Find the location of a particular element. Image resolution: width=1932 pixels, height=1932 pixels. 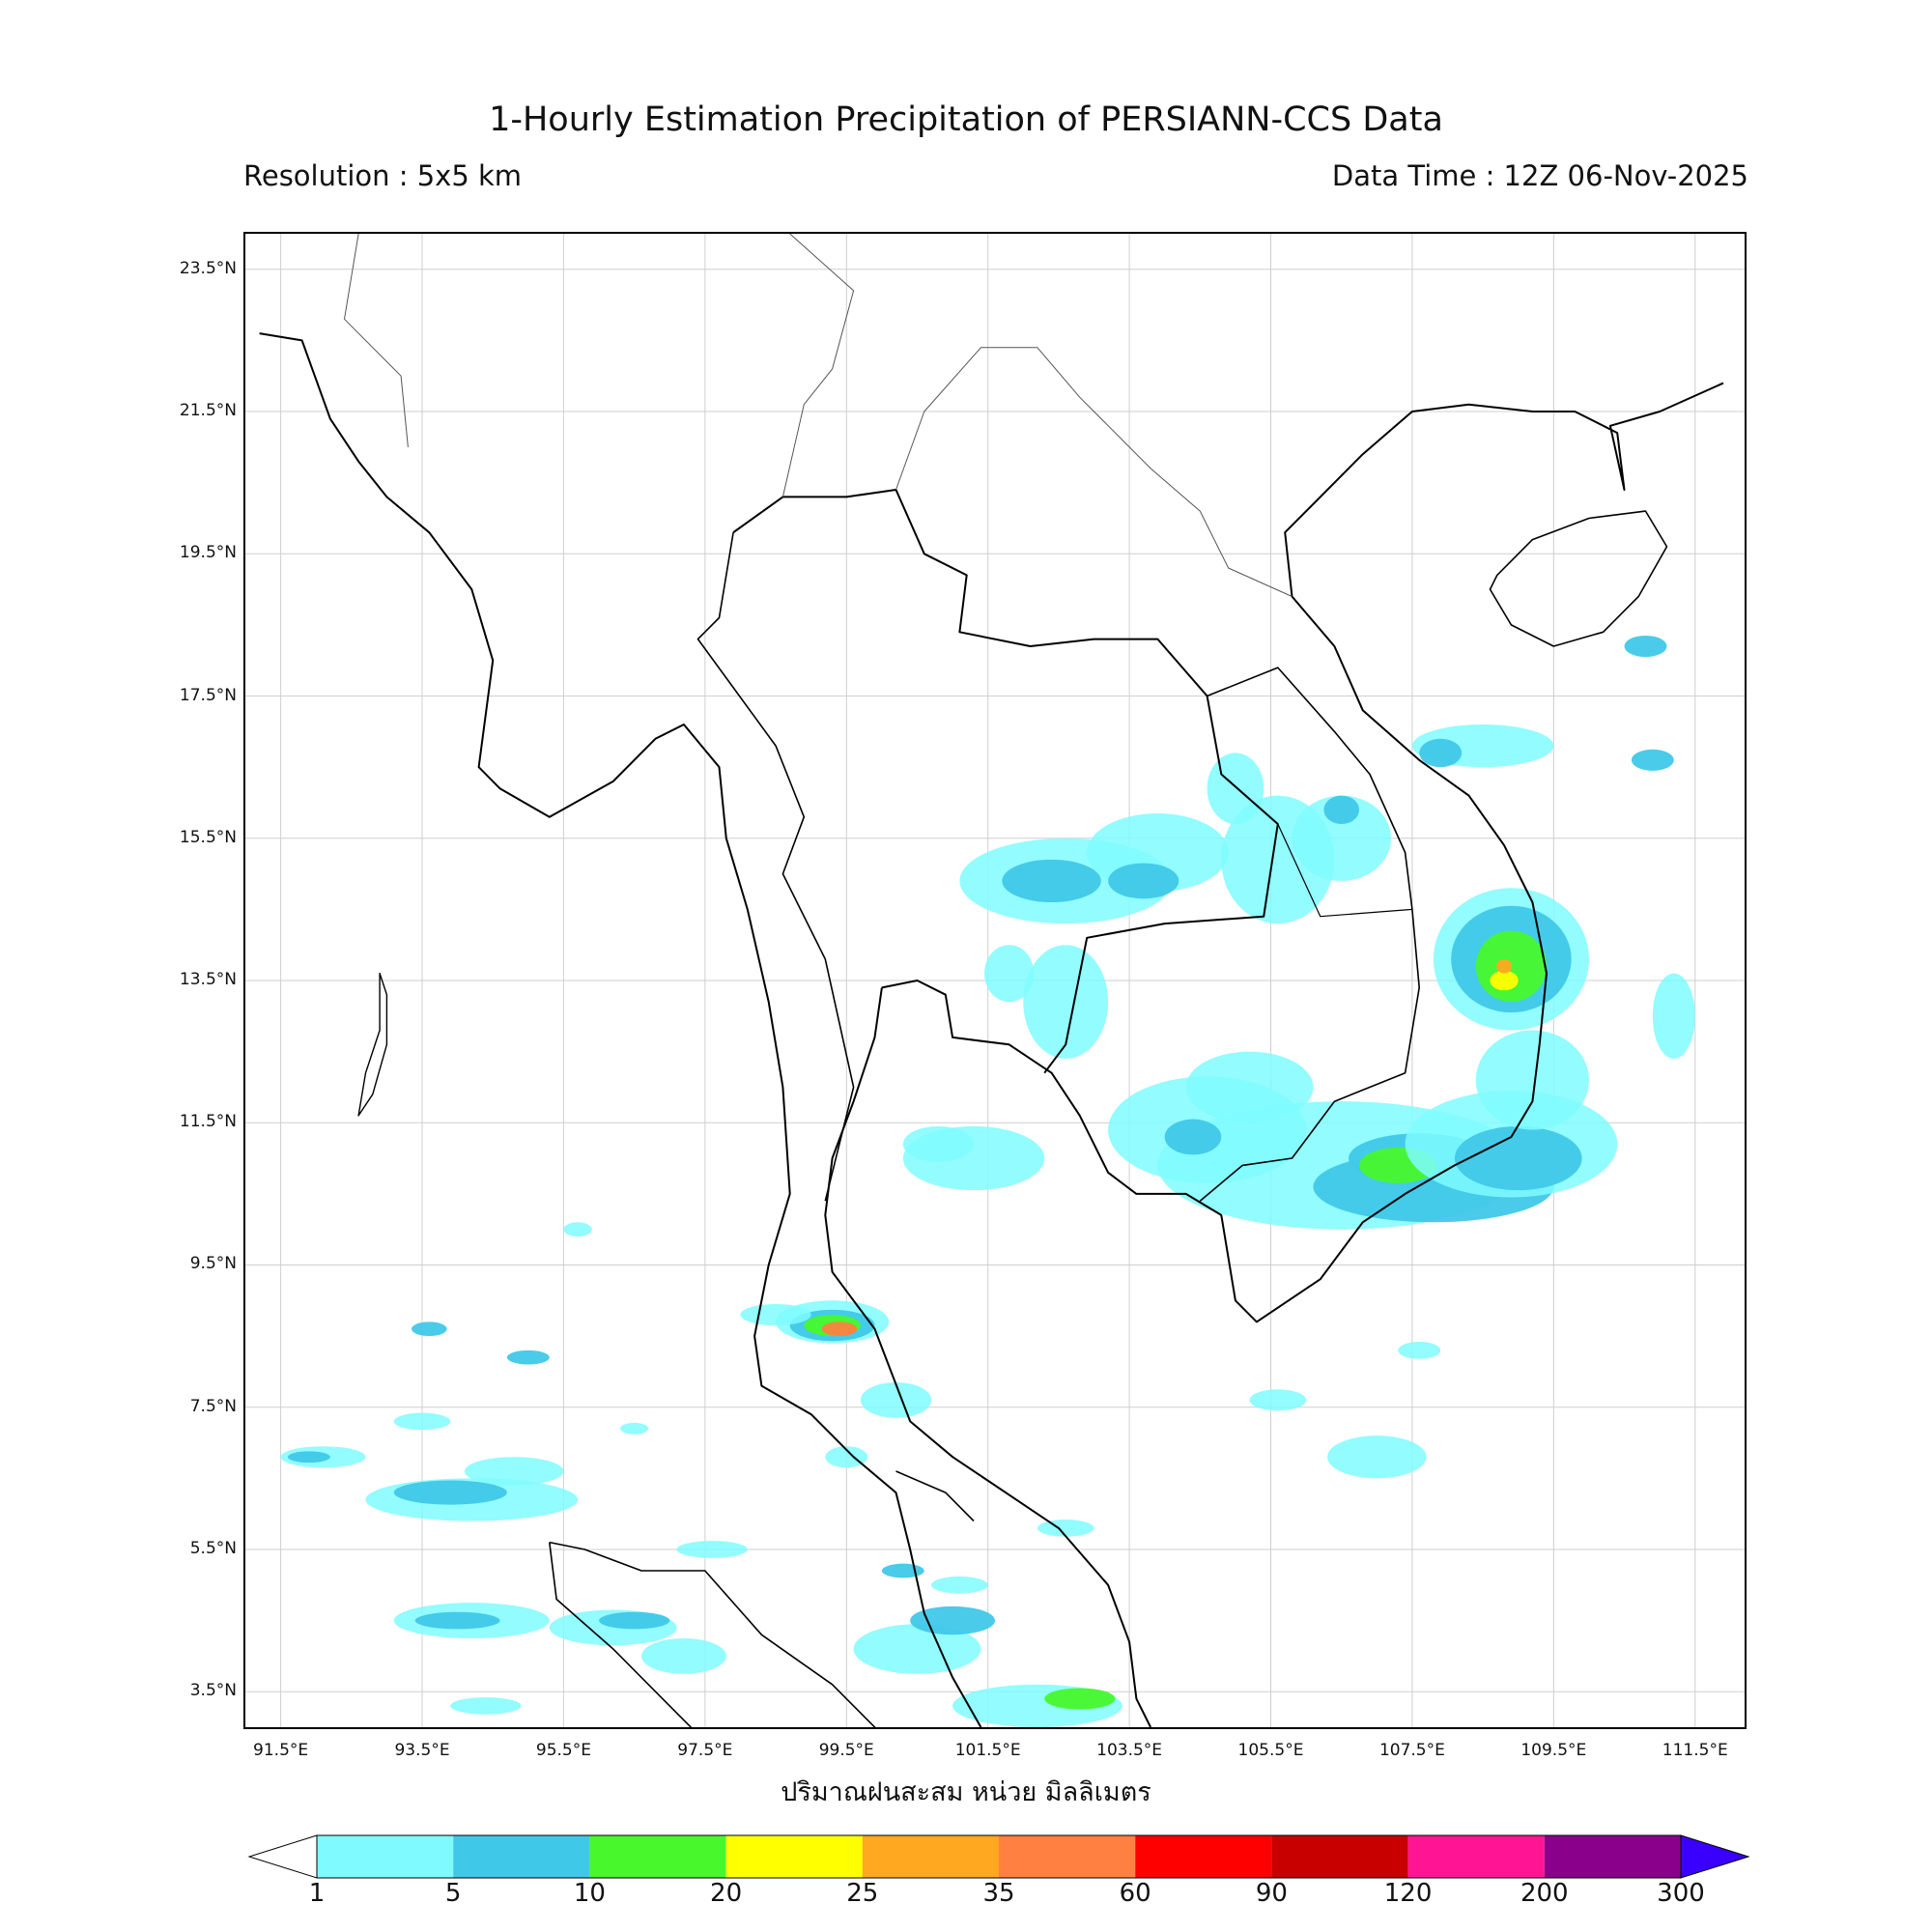

colorbar is located at coordinates (998, 1856).